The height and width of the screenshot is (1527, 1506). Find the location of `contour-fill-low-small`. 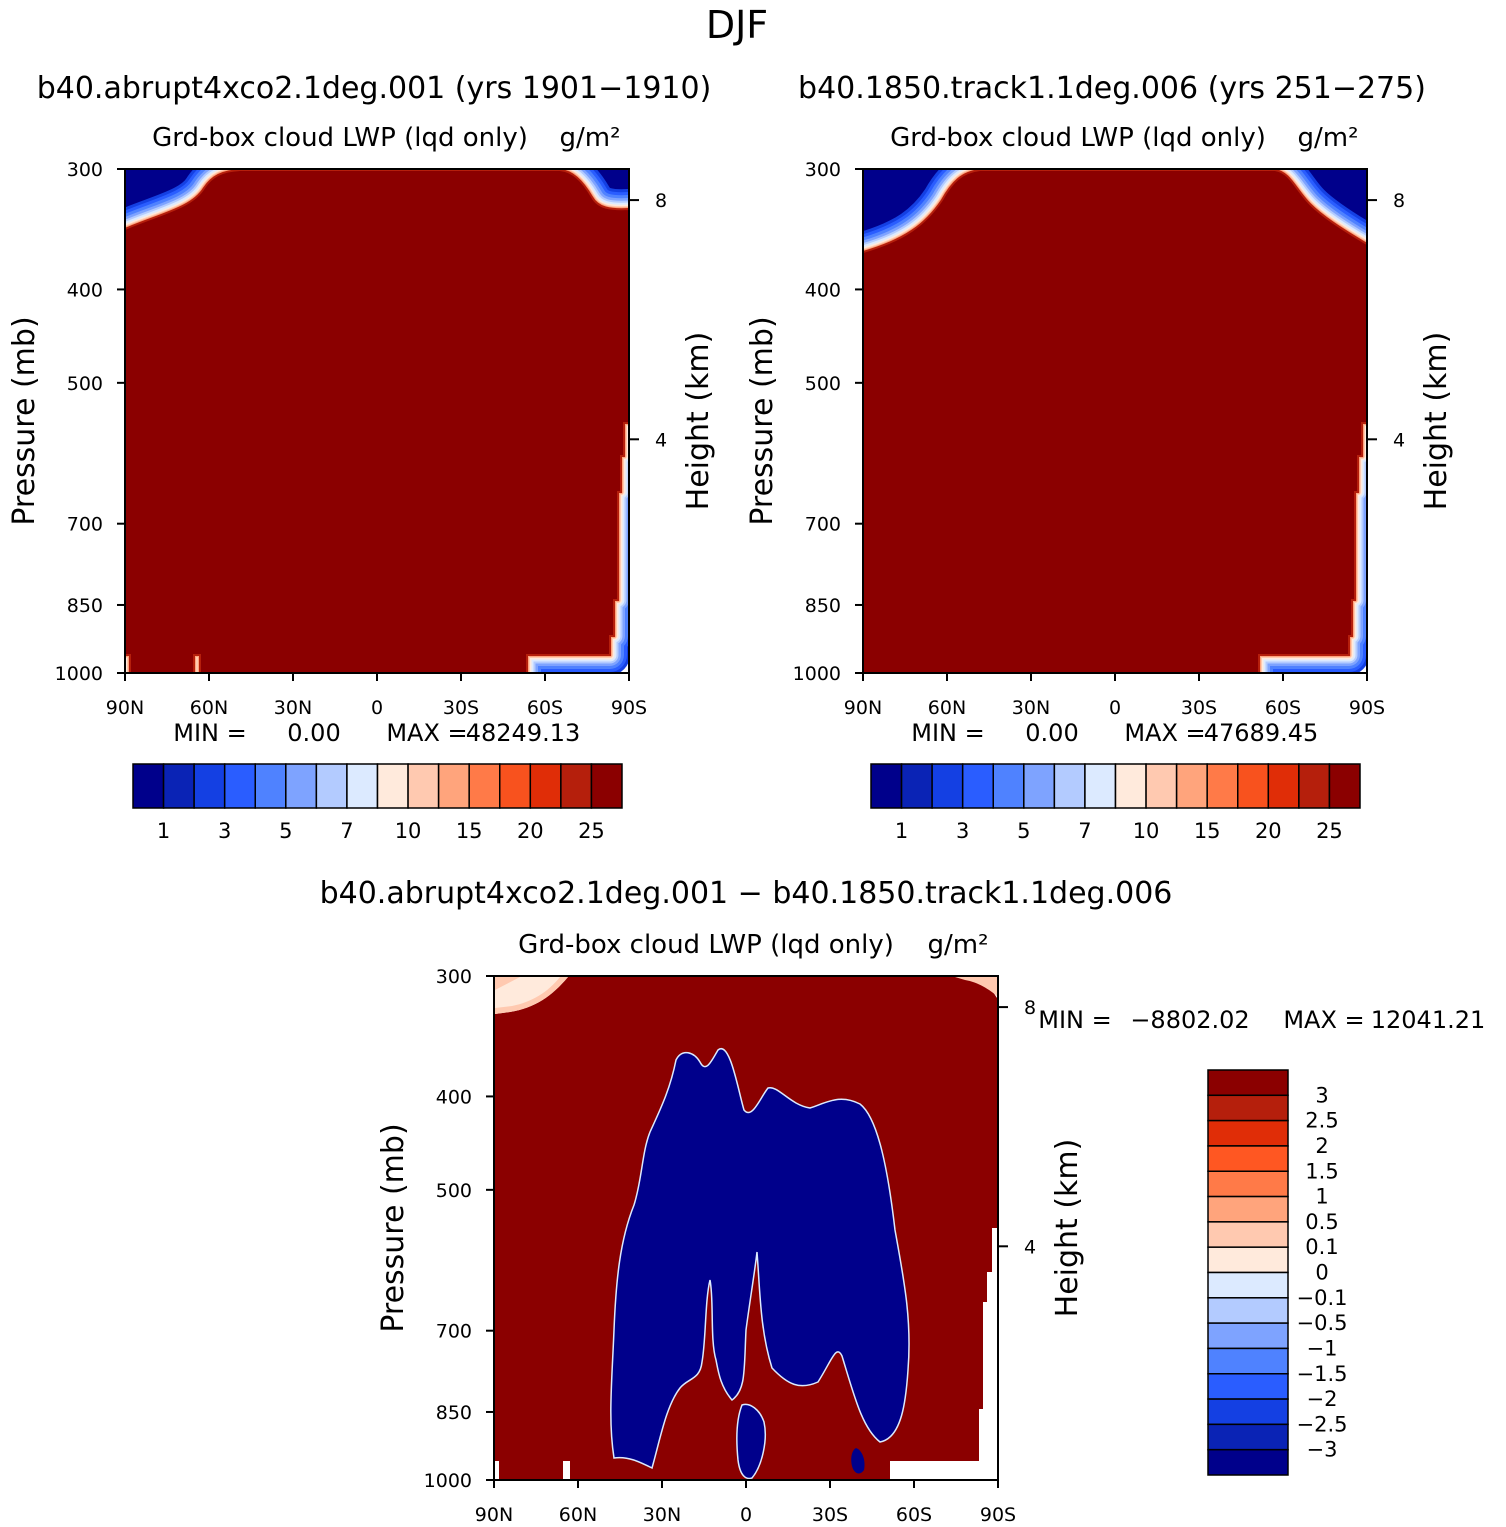

contour-fill-low-small is located at coordinates (858, 1461).